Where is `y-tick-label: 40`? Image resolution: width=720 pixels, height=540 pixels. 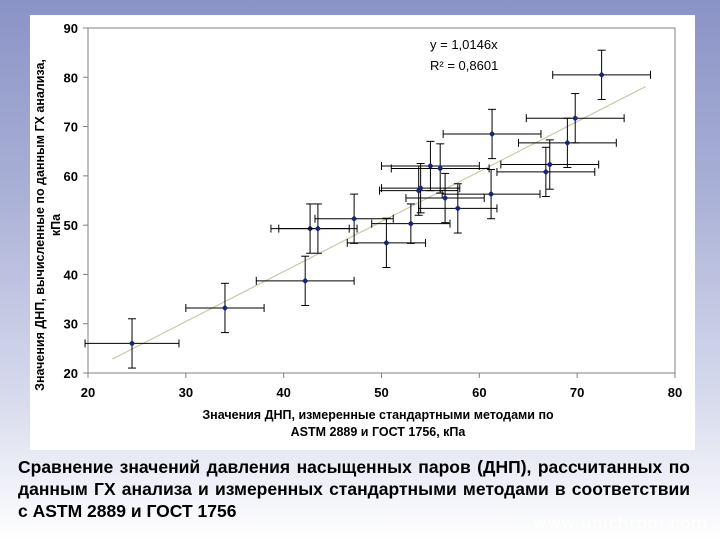
y-tick-label: 40 is located at coordinates (71, 274).